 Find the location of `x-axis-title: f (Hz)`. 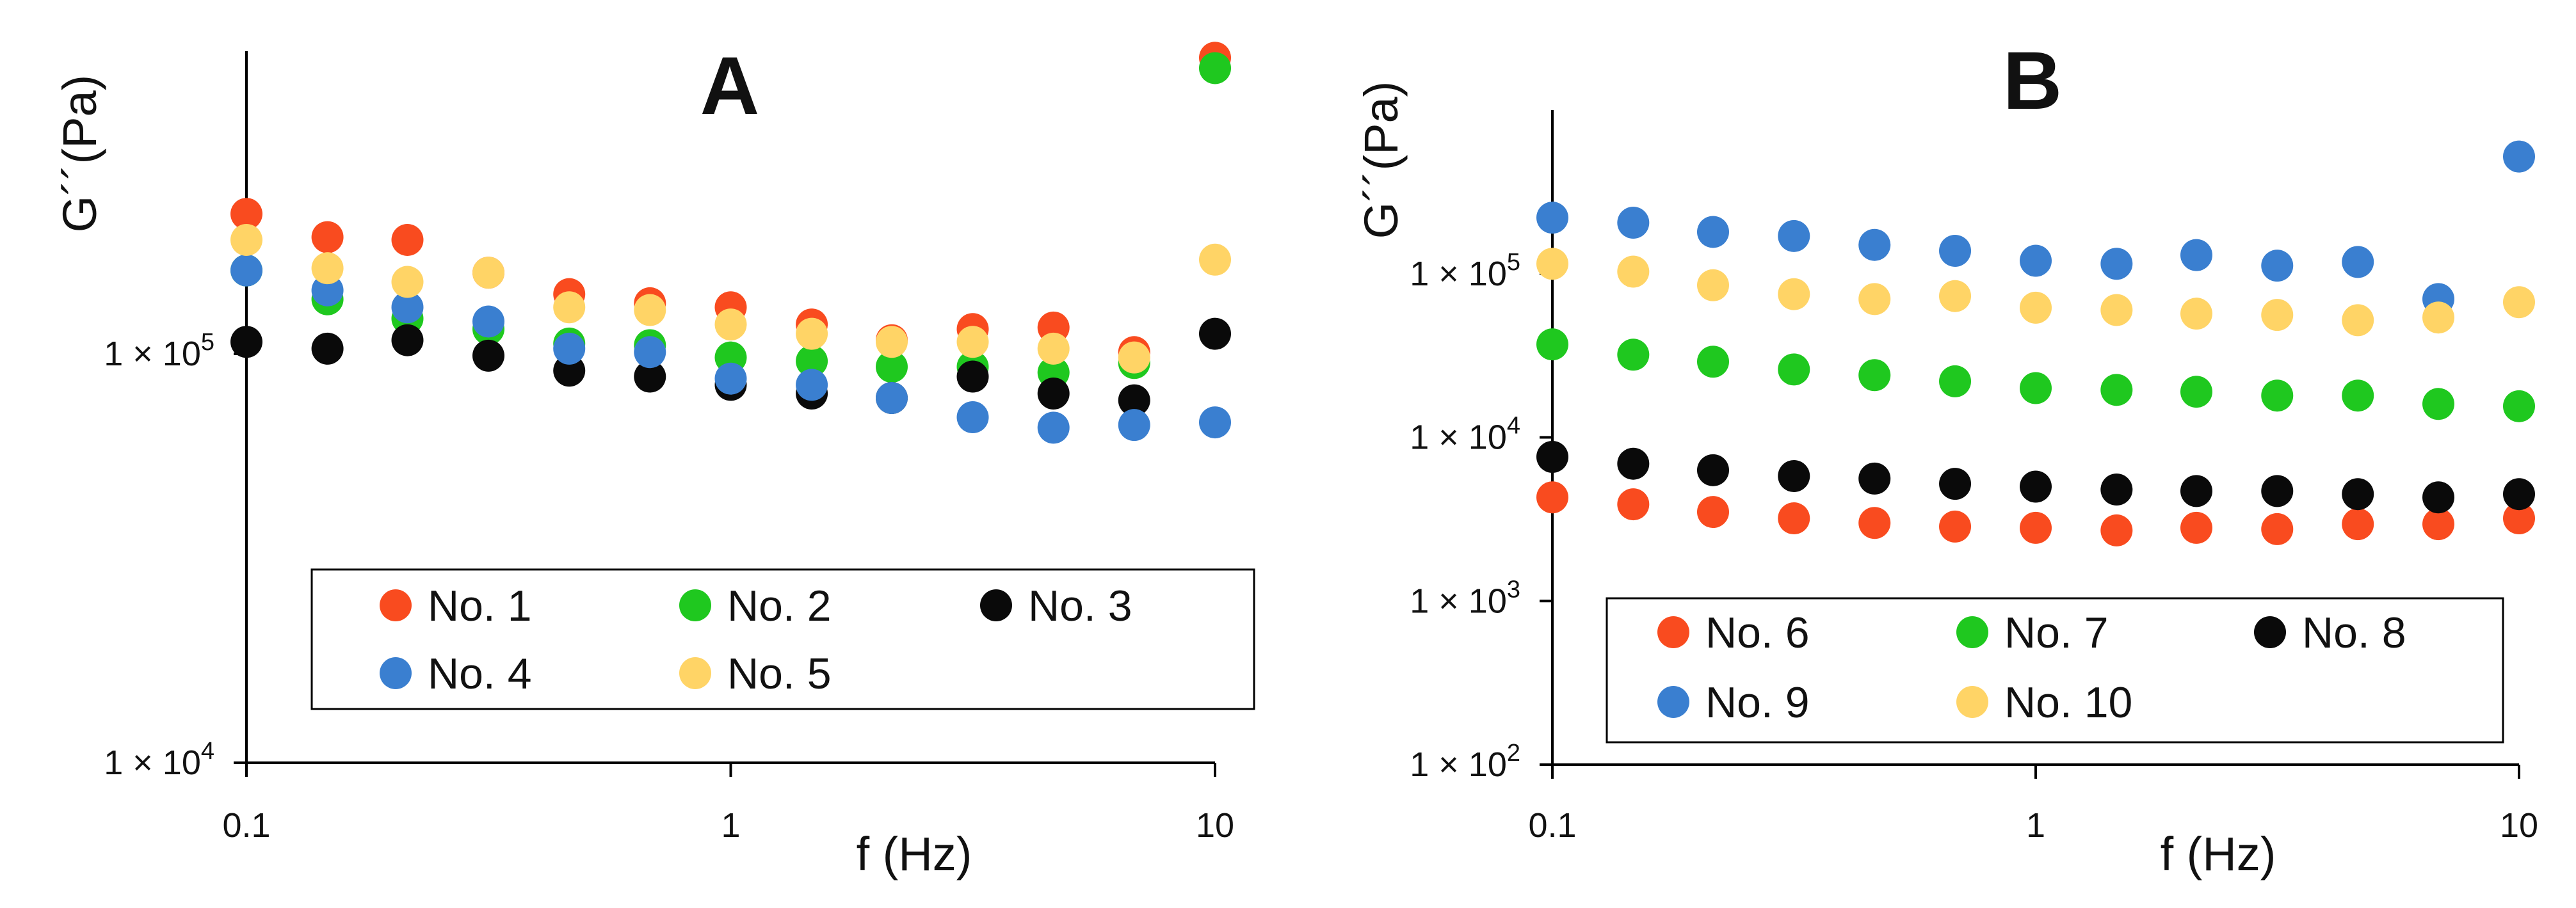

x-axis-title: f (Hz) is located at coordinates (2218, 853).